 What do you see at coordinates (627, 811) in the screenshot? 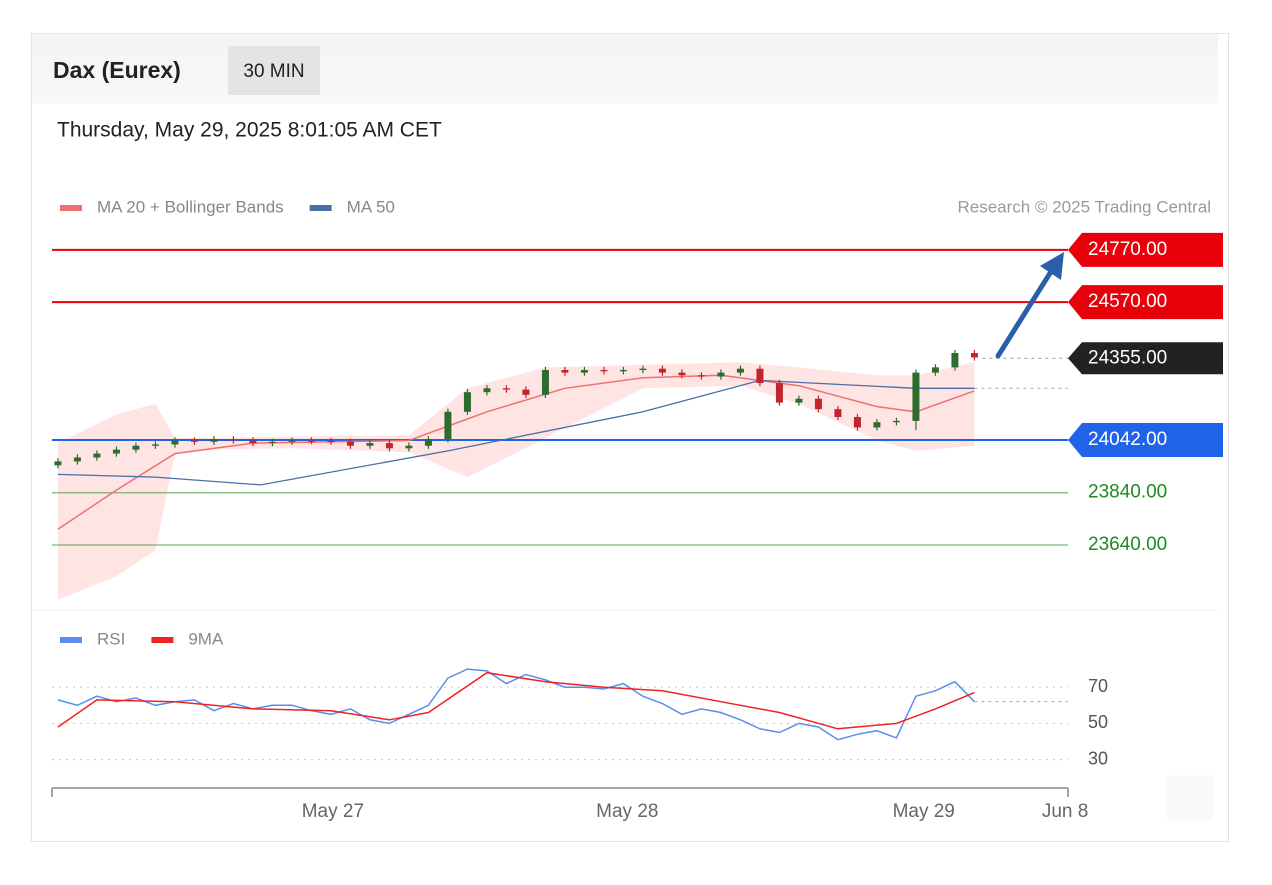
I see `x-tick-label: May 28` at bounding box center [627, 811].